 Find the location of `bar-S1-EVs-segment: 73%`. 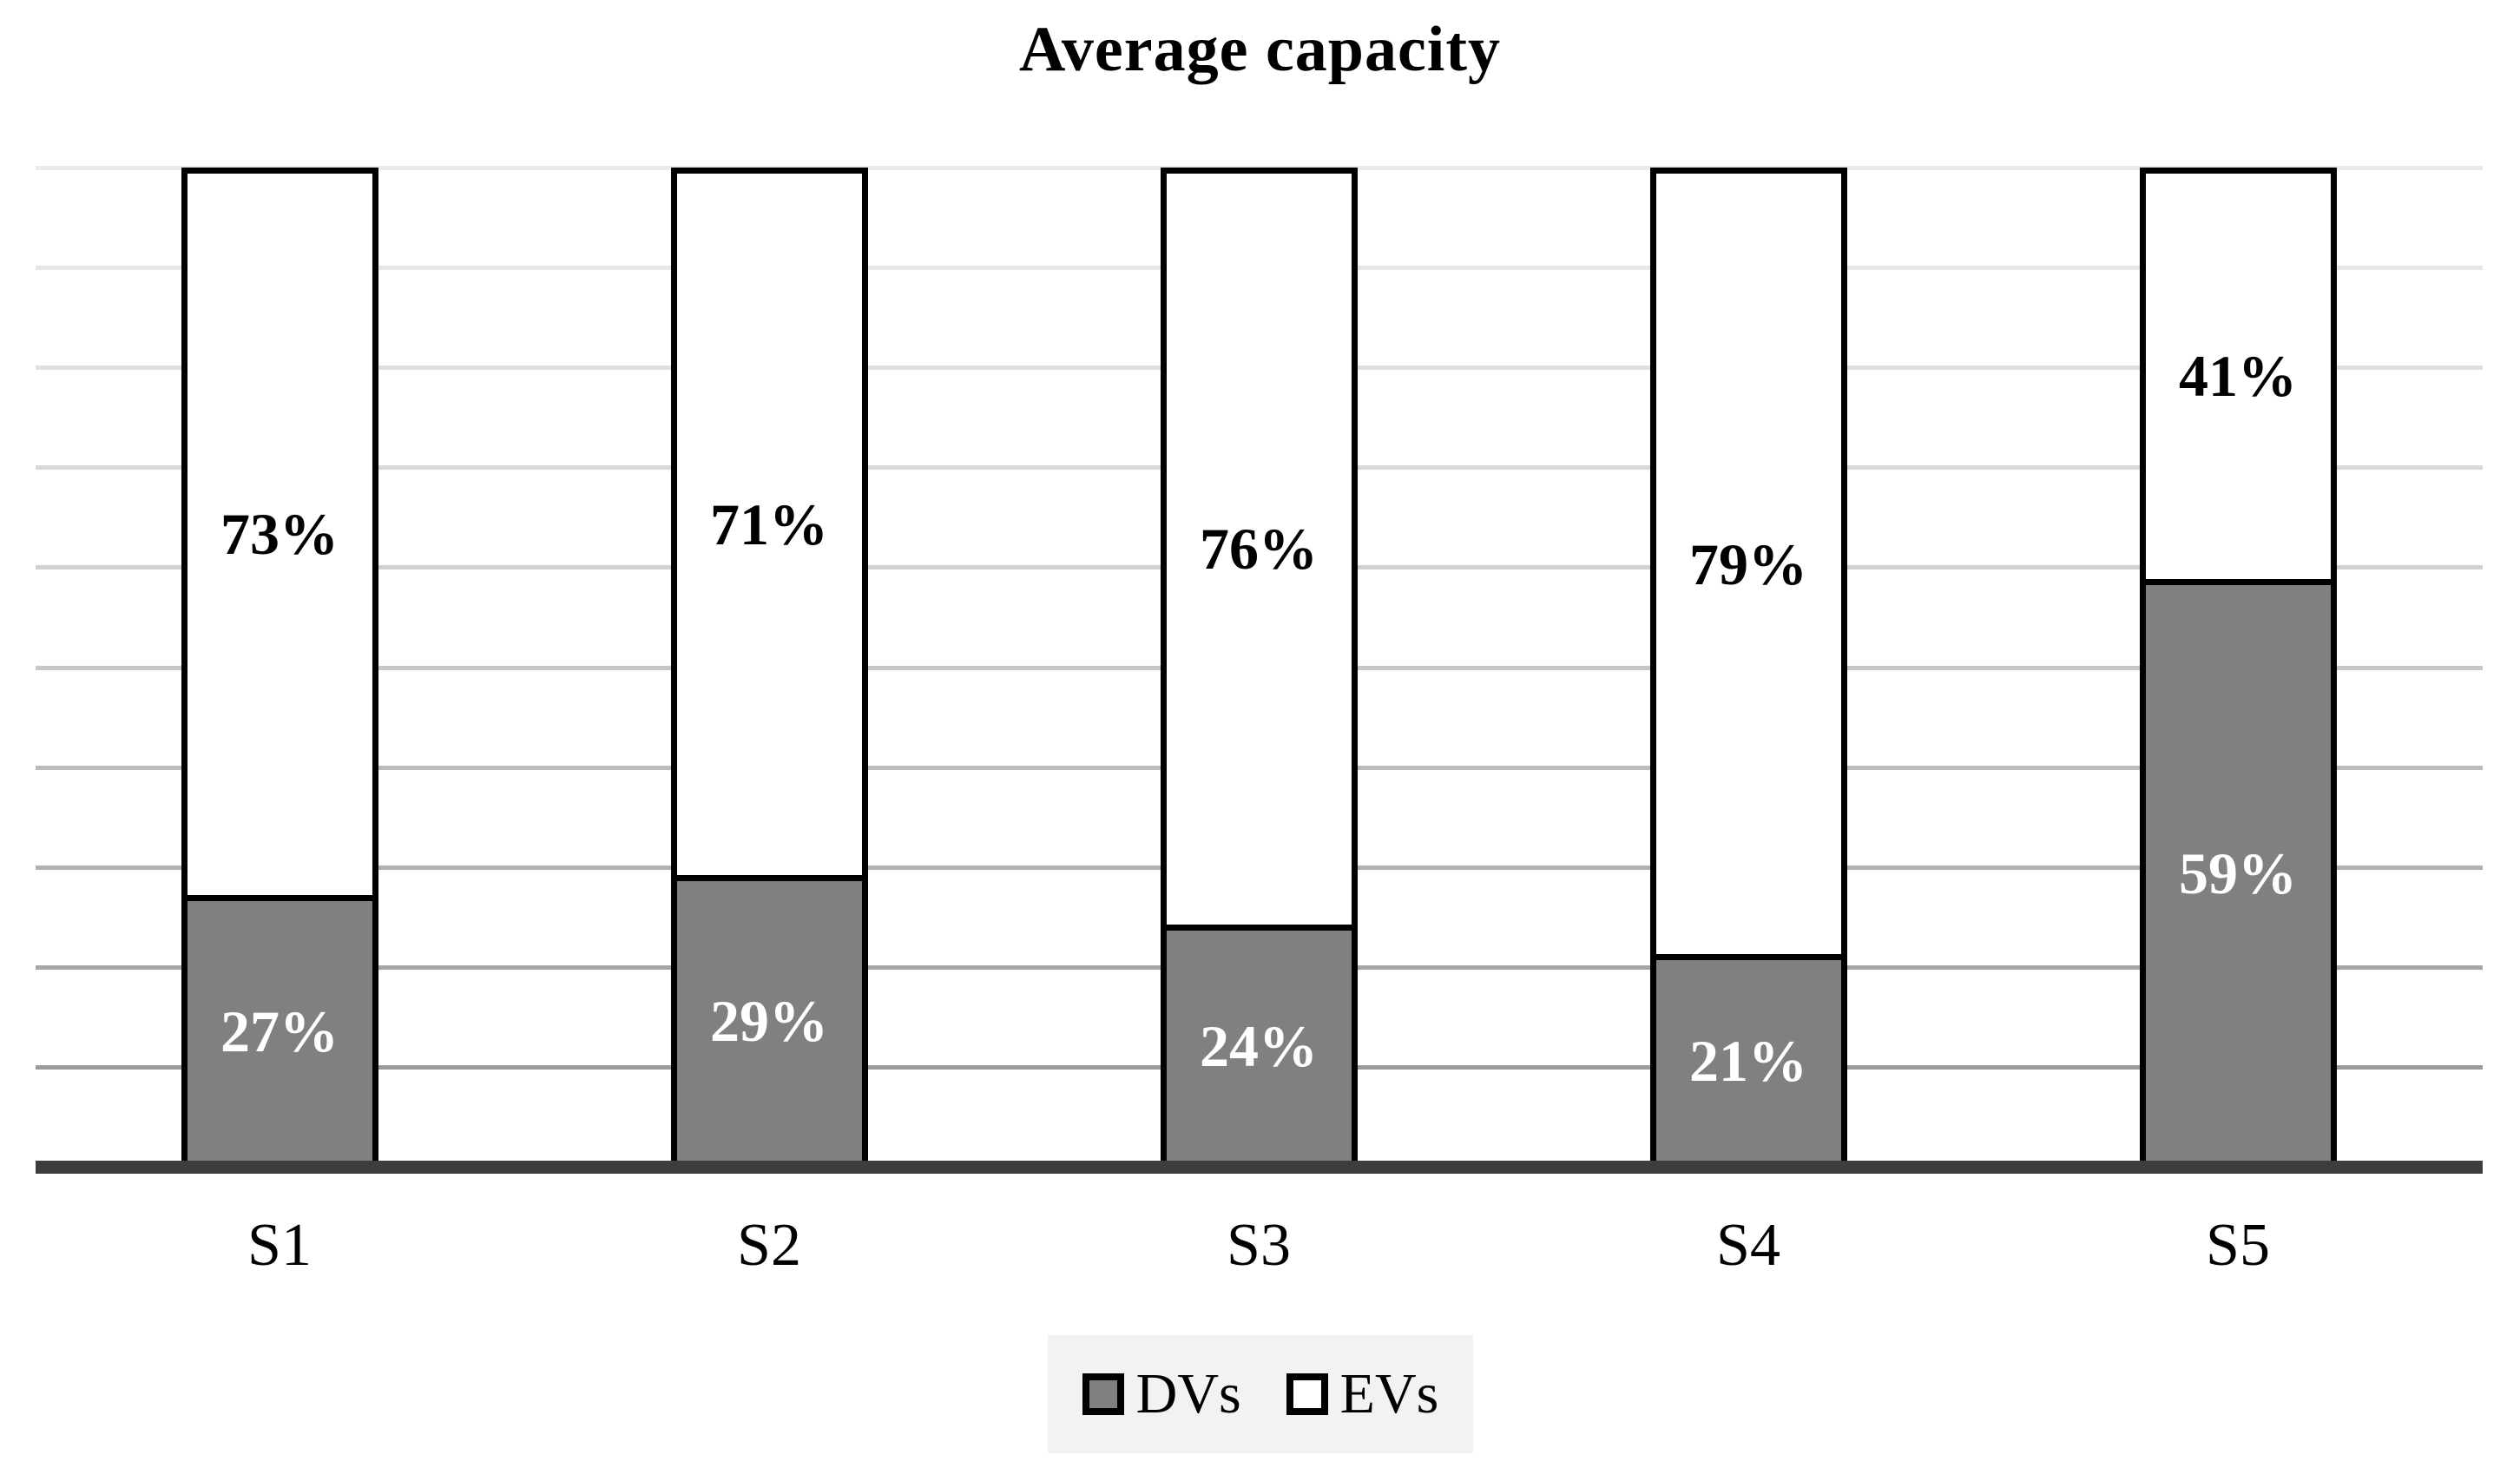

bar-S1-EVs-segment: 73% is located at coordinates (279, 534).